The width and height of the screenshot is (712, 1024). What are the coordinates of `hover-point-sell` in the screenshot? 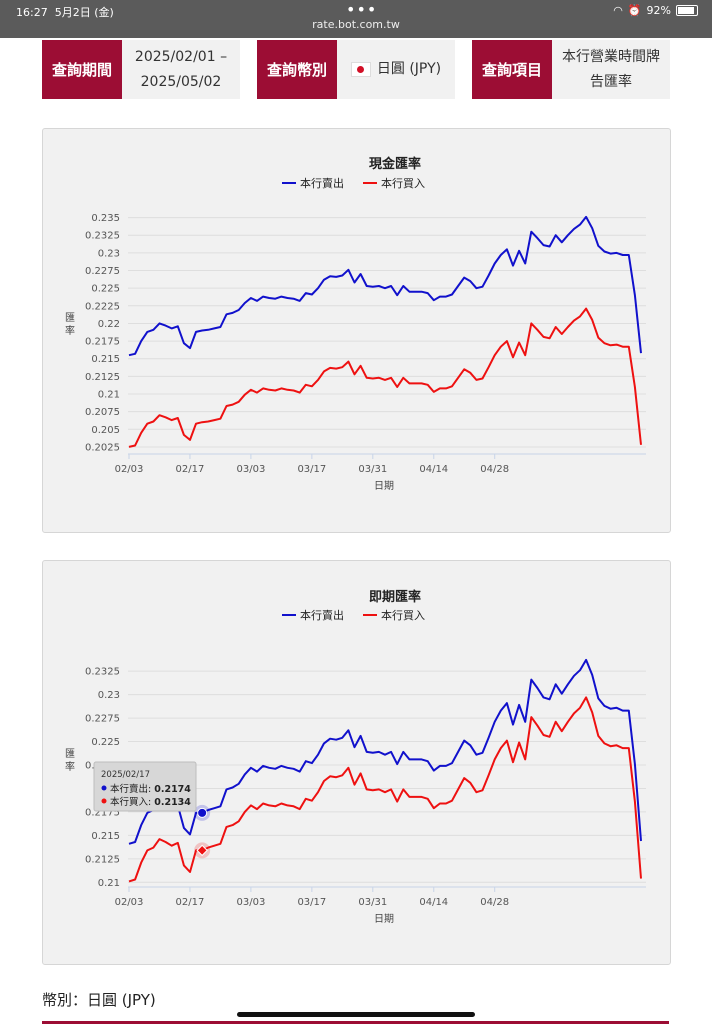 It's located at (202, 812).